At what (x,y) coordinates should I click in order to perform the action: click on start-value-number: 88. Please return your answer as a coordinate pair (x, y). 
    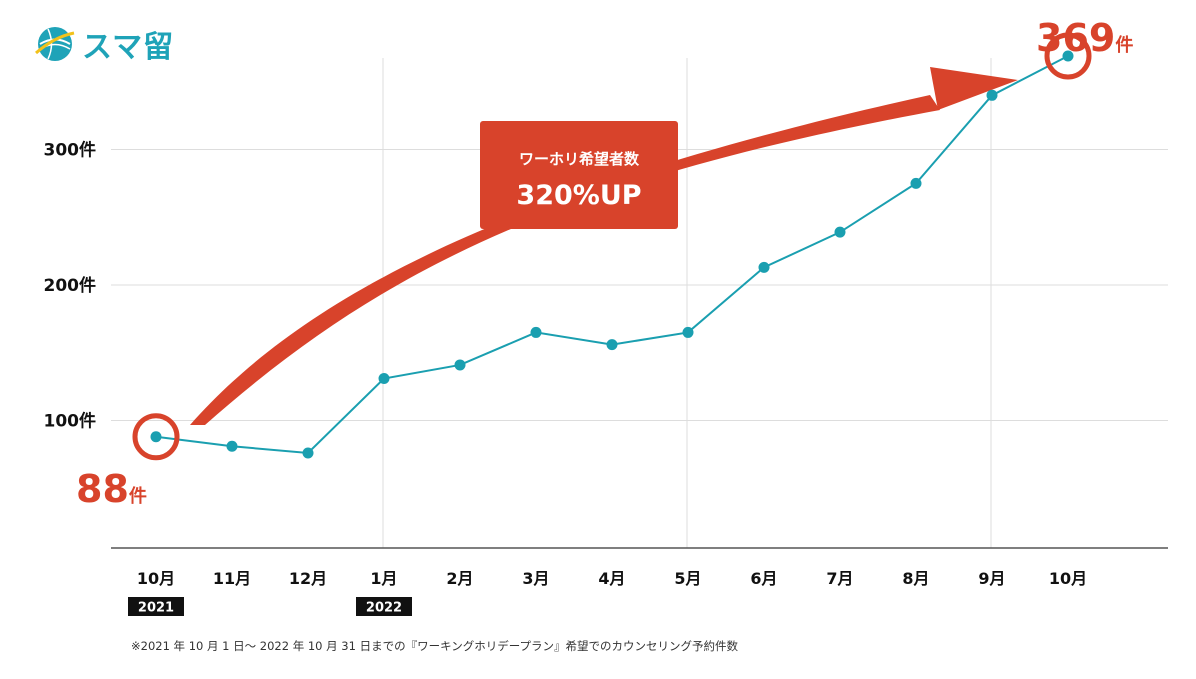
    Looking at the image, I should click on (102, 489).